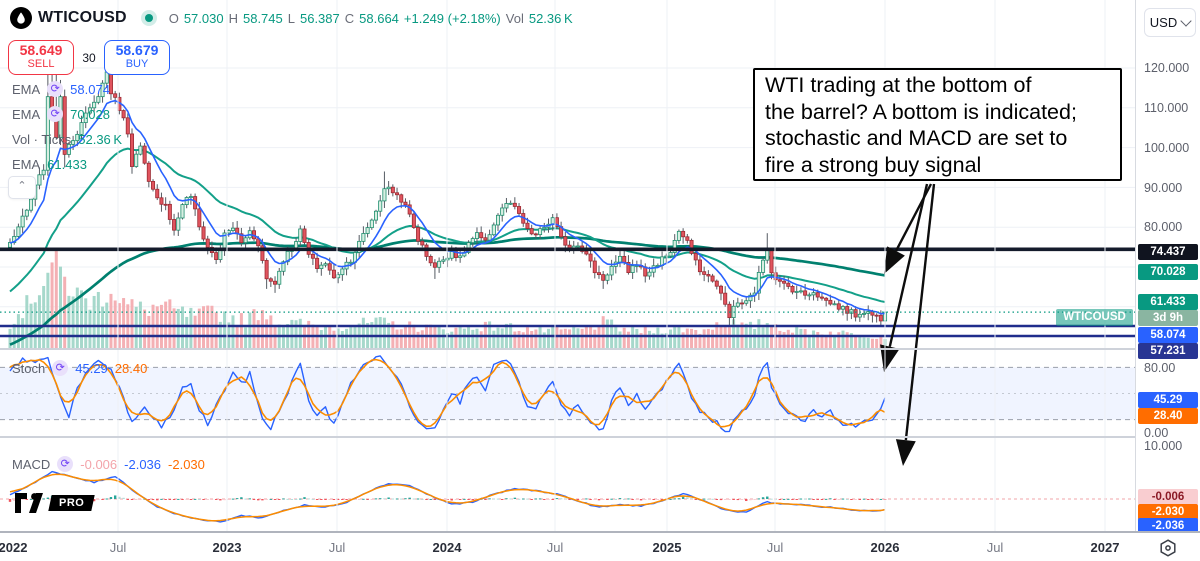  Describe the element at coordinates (1160, 368) in the screenshot. I see `price-axis-tick: 80.00` at that location.